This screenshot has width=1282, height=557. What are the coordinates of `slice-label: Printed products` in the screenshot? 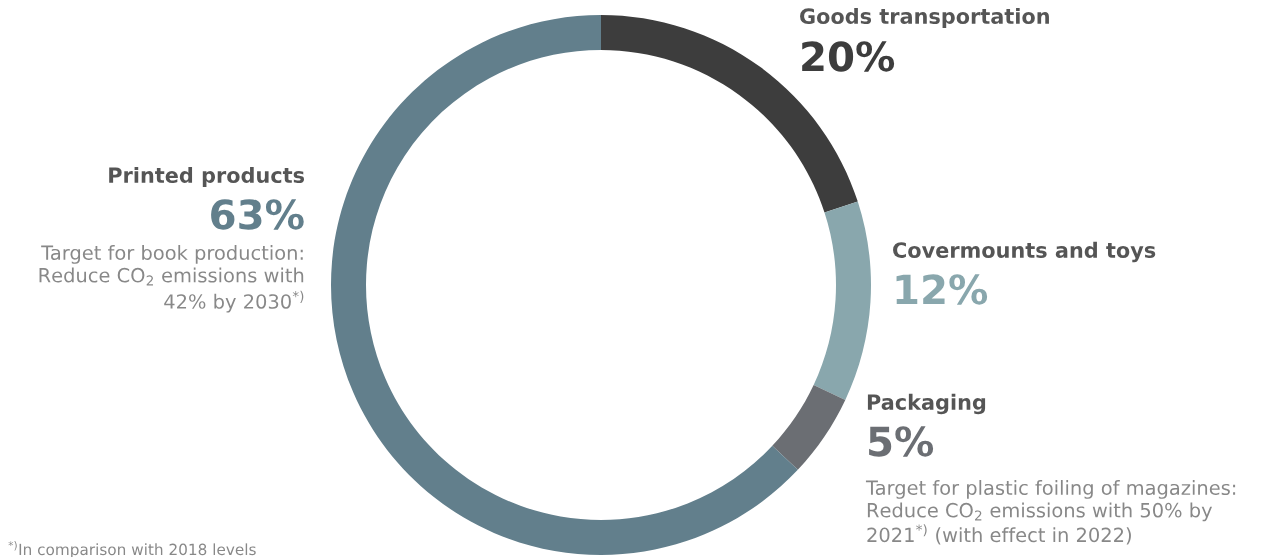 It's located at (207, 177).